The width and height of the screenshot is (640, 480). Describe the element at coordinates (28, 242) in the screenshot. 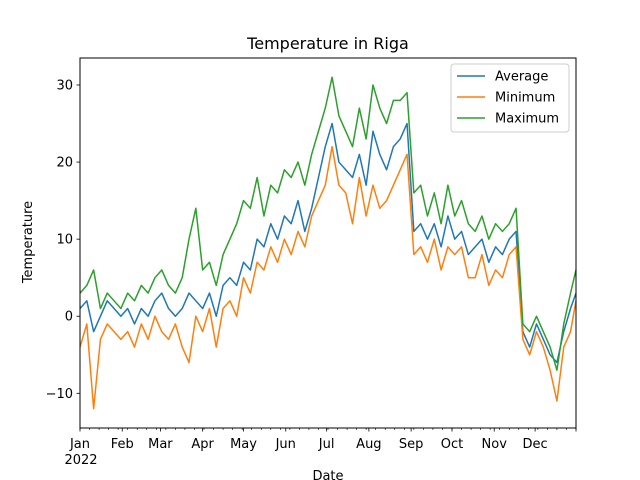

I see `y-axis-label: Temperature` at that location.